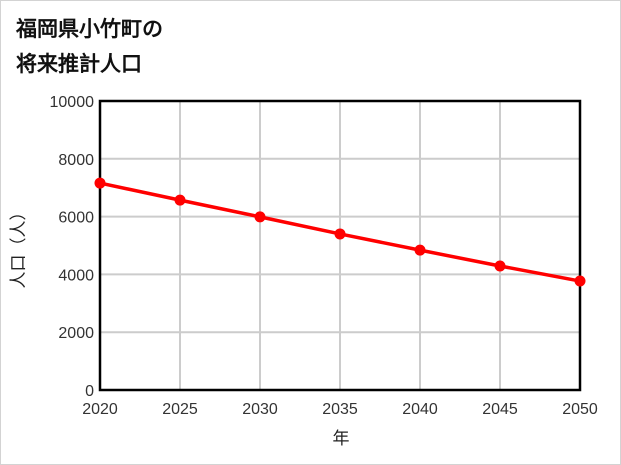 The height and width of the screenshot is (465, 621). Describe the element at coordinates (76, 333) in the screenshot. I see `y-tick-label: 2000` at that location.